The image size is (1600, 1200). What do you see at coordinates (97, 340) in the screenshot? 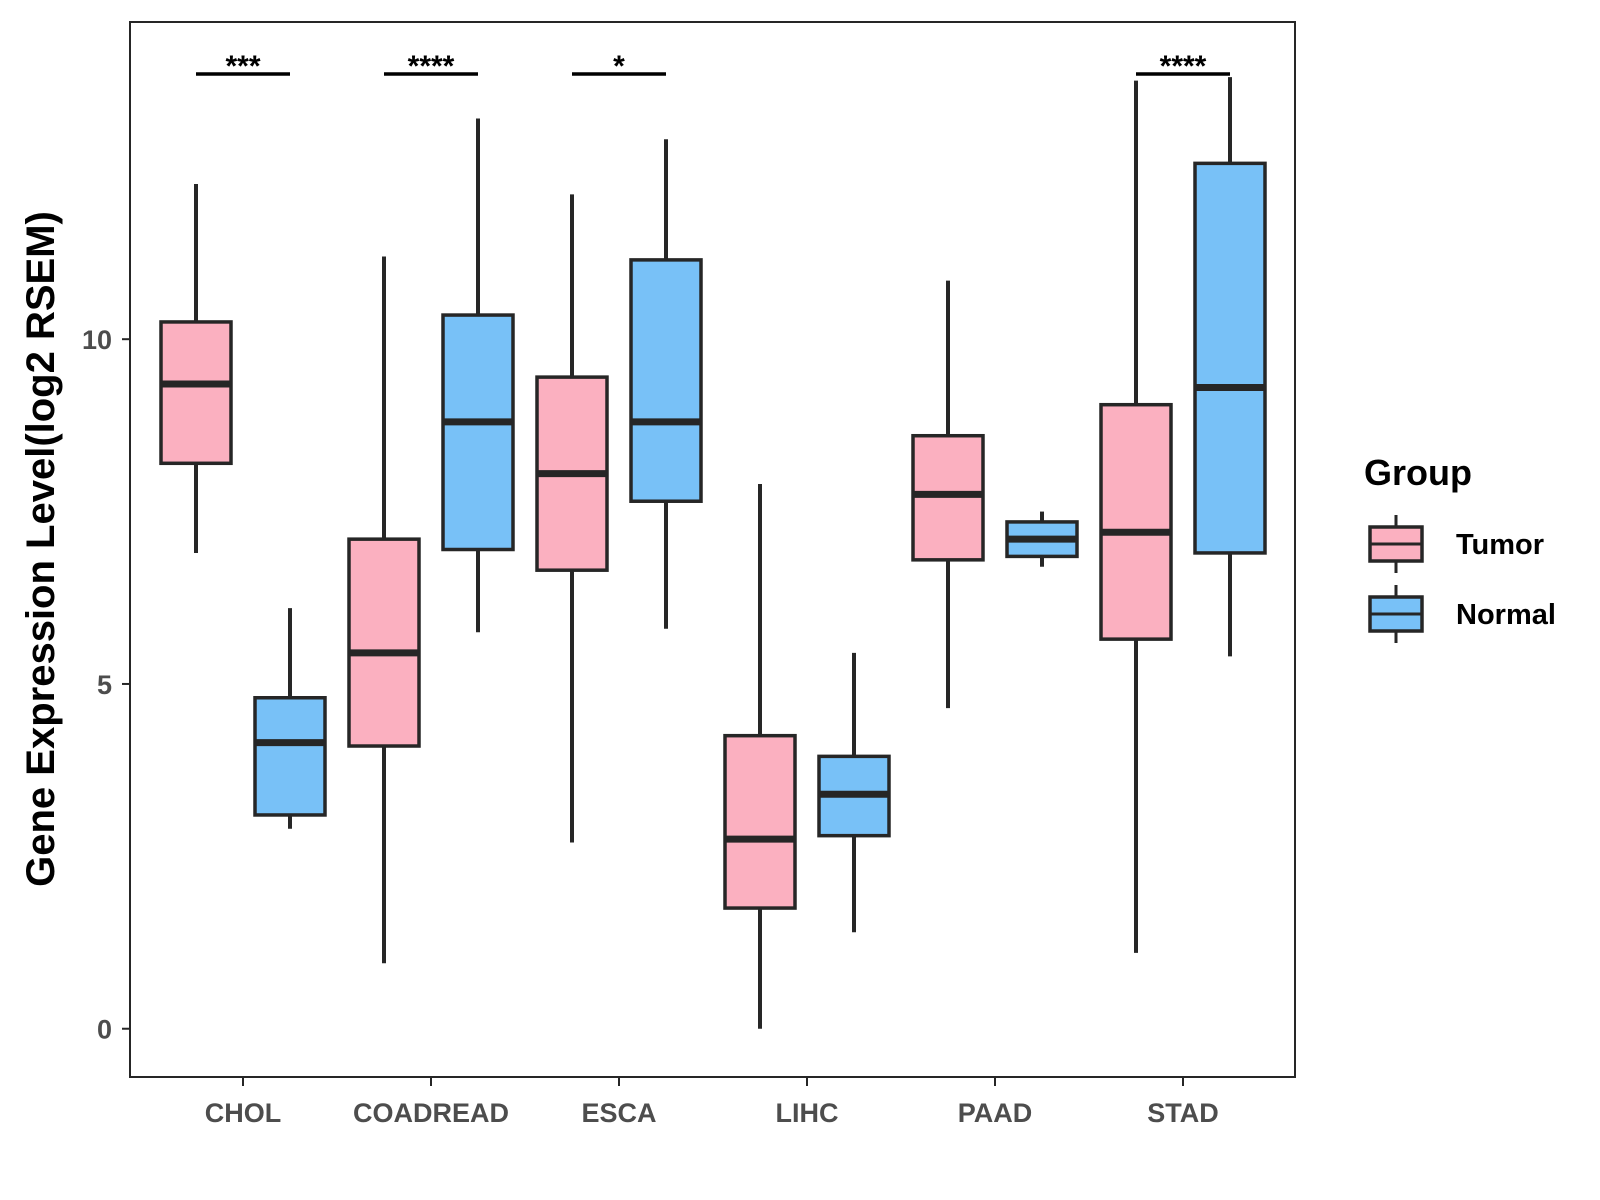
I see `y-tick-label-10: 10` at bounding box center [97, 340].